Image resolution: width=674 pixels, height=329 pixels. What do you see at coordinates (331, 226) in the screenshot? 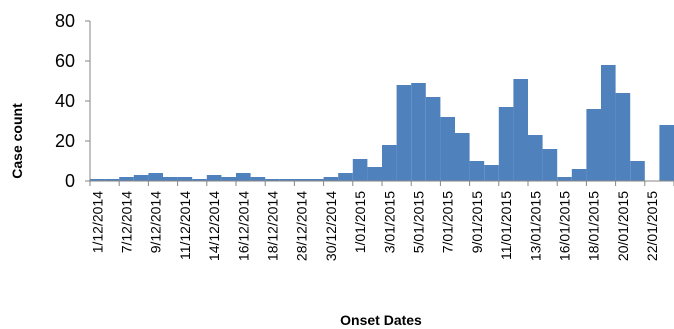
I see `x-tick-label: 30/12/2014` at bounding box center [331, 226].